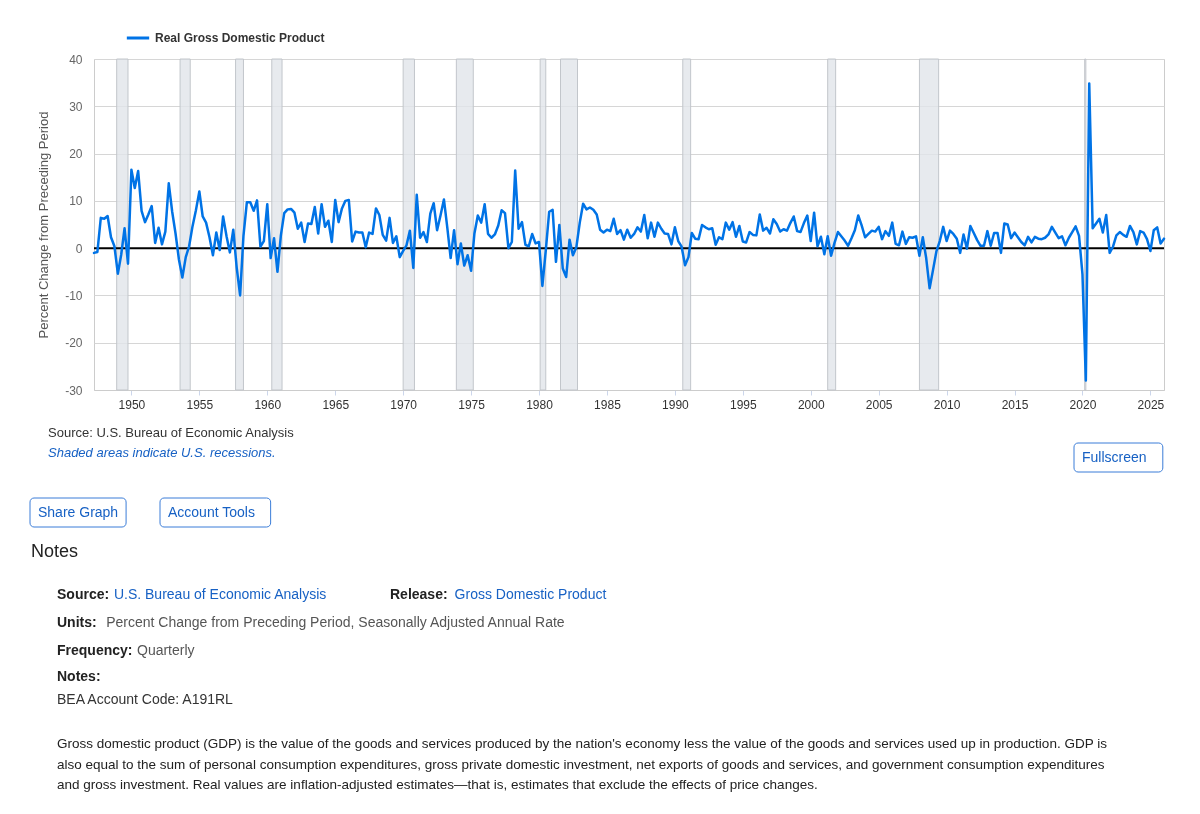  I want to click on x-tick-label: 1975, so click(472, 404).